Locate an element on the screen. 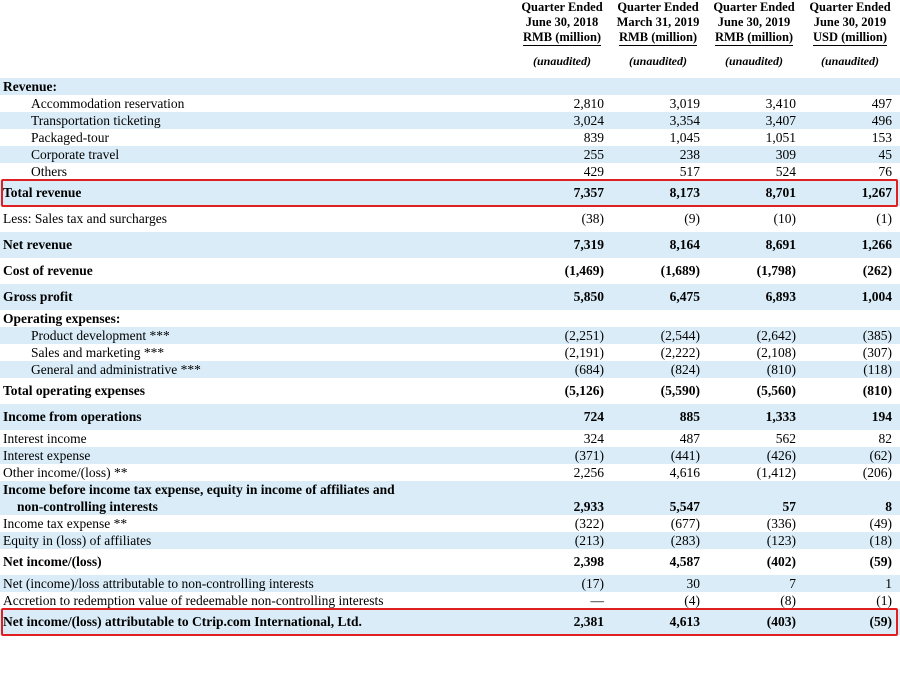 Image resolution: width=900 pixels, height=680 pixels. value-cell: (213) is located at coordinates (589, 540).